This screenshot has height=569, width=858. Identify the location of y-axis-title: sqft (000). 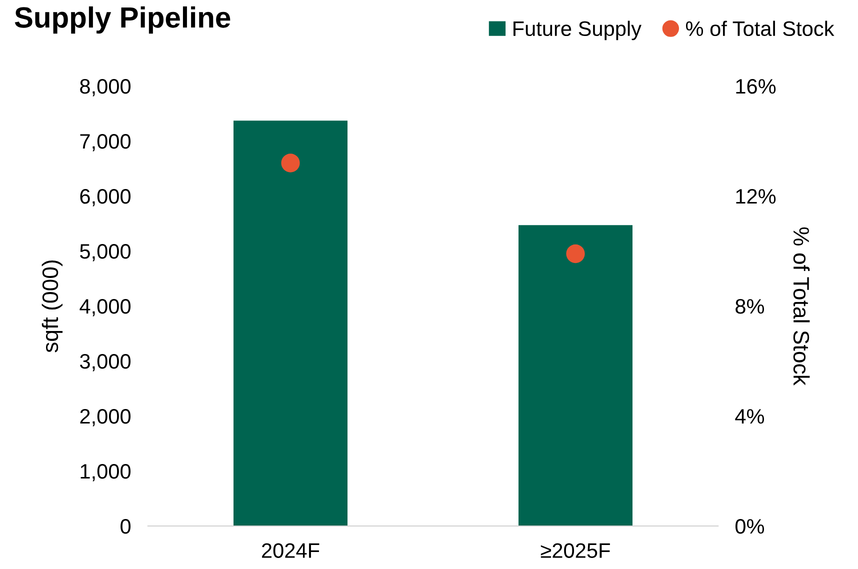
(52, 306).